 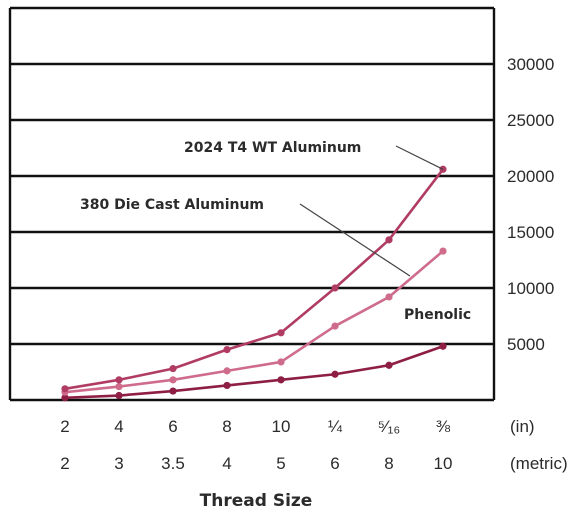 I want to click on x-tick-labels: 2 4 6 8 10 ¼ ⁵⁄₁₆ ⅜ 2 3 3.5 4 5 6 8 10 (in) (metric), so click(x=313, y=445).